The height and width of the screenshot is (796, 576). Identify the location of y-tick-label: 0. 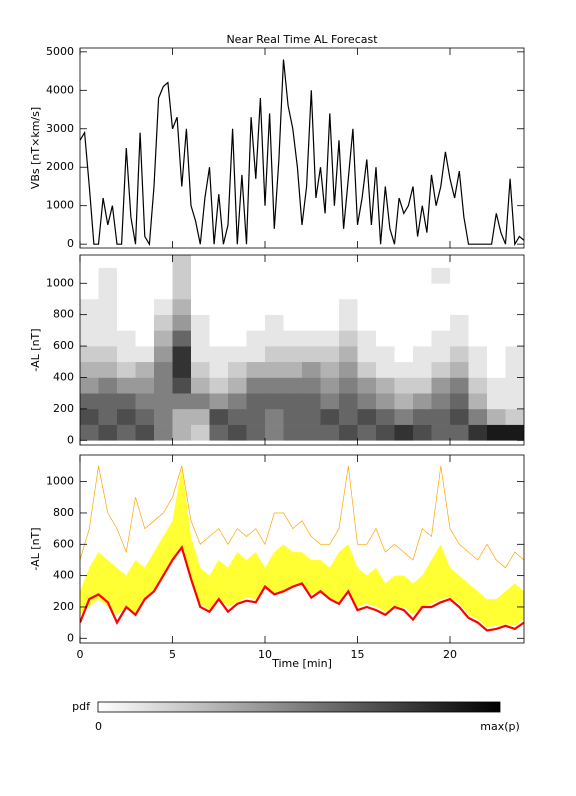
(70, 243).